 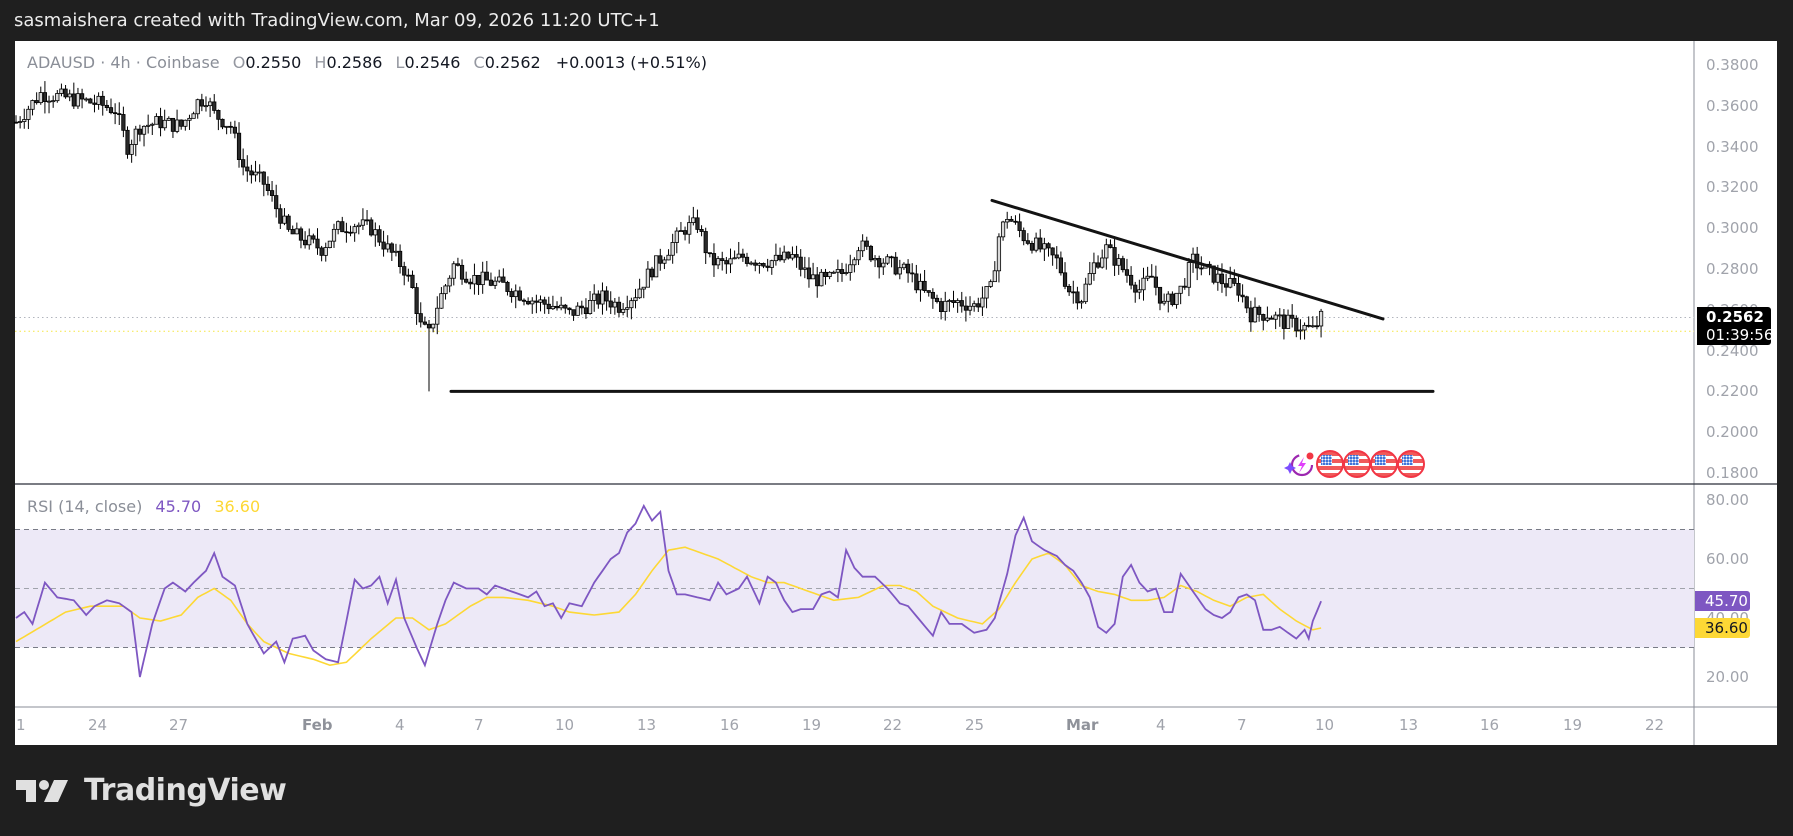 What do you see at coordinates (98, 725) in the screenshot?
I see `time-axis-label: 24` at bounding box center [98, 725].